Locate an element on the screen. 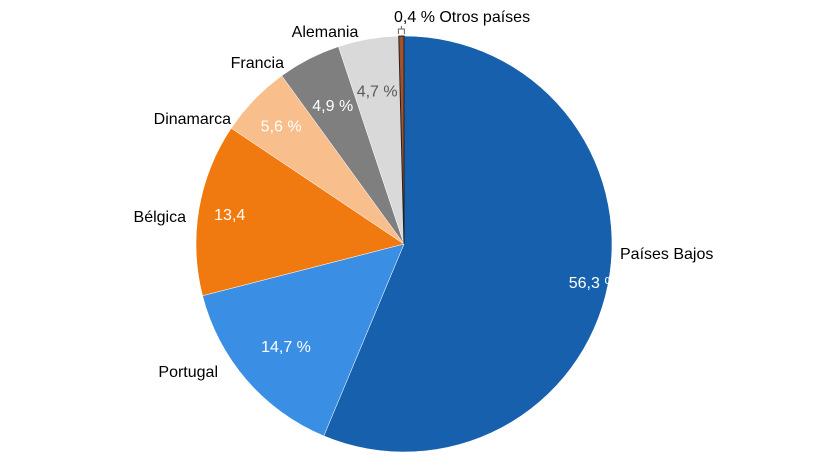 The width and height of the screenshot is (820, 459). data-label: 4,7 % is located at coordinates (377, 91).